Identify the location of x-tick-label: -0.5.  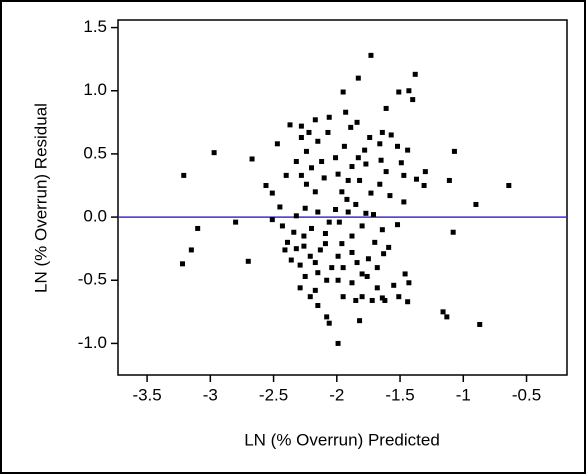
(526, 394).